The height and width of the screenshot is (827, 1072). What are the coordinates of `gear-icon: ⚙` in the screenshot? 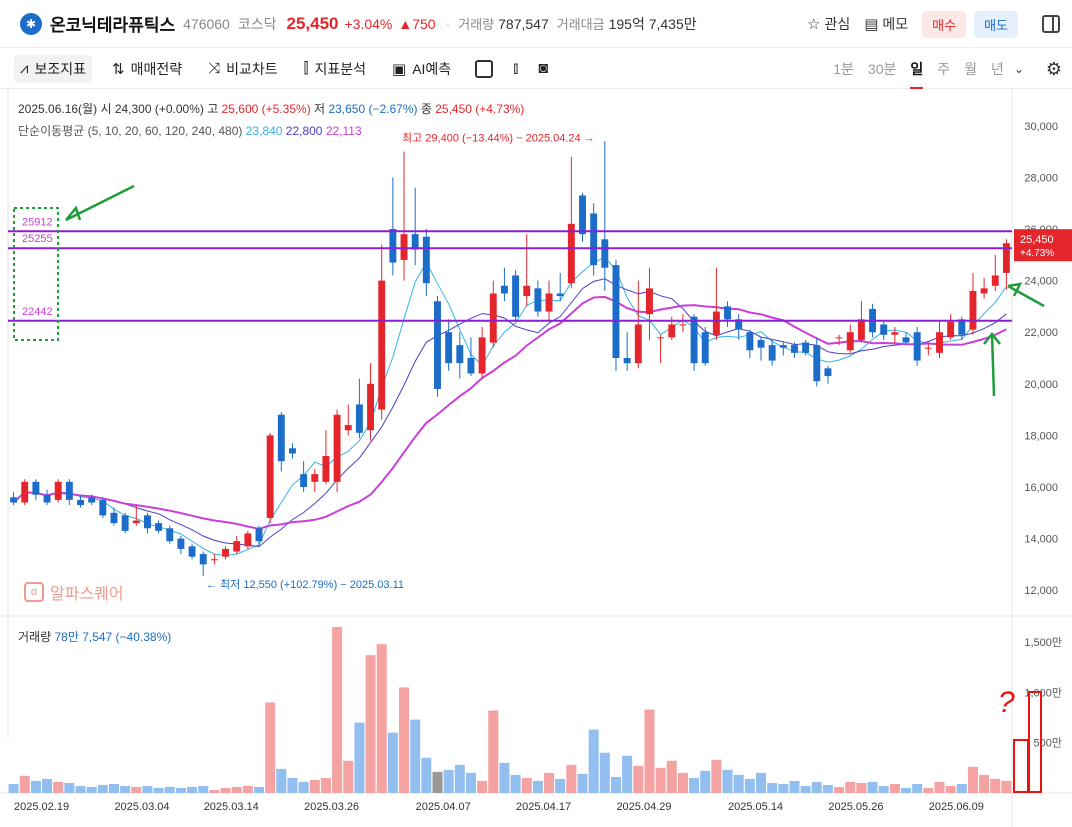 It's located at (1053, 69).